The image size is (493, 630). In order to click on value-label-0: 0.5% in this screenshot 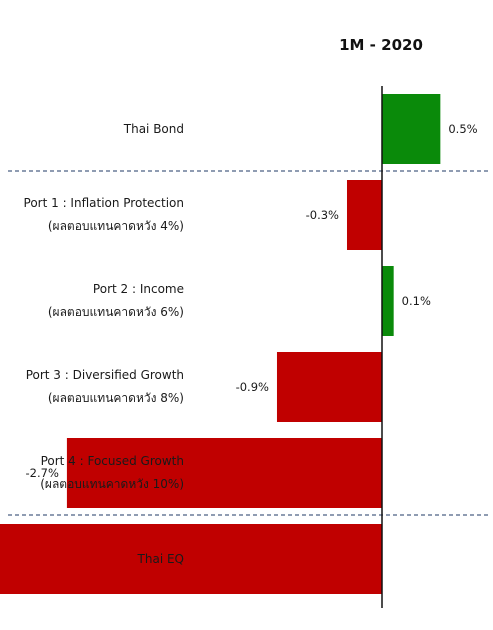, I will do `click(462, 129)`.